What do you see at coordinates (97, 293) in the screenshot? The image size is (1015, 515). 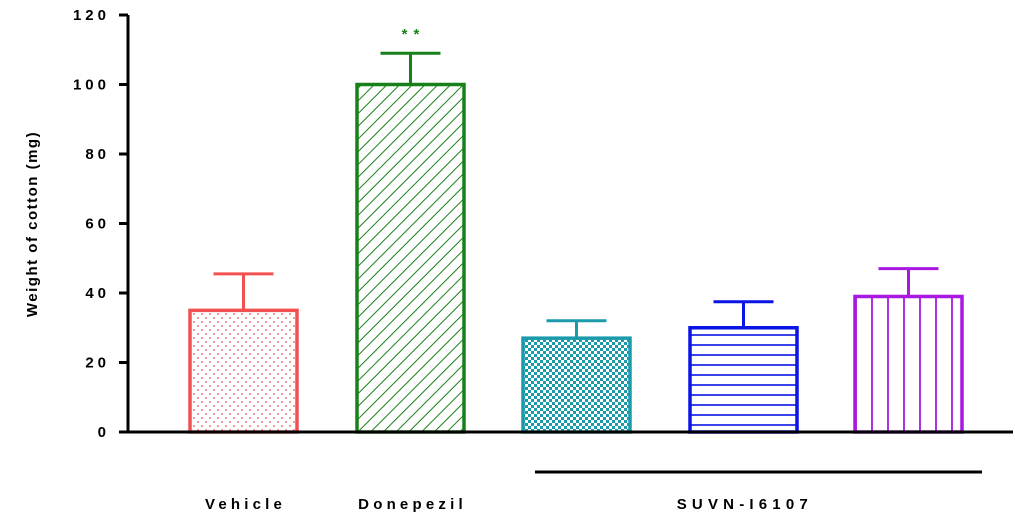 I see `y-tick-label: 40` at bounding box center [97, 293].